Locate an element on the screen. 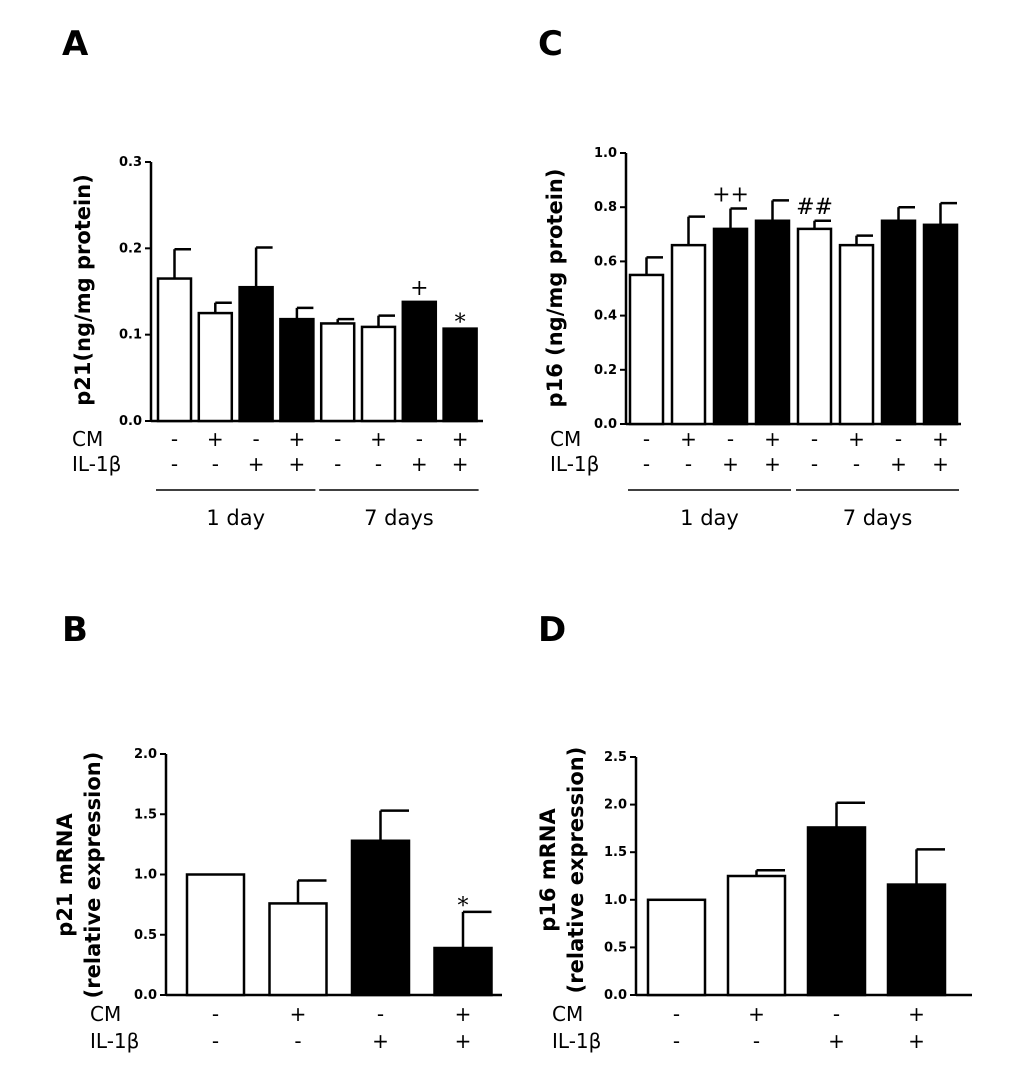 The width and height of the screenshot is (1020, 1091). y-axis-title: p16 mRNA (relative expression) is located at coordinates (562, 870).